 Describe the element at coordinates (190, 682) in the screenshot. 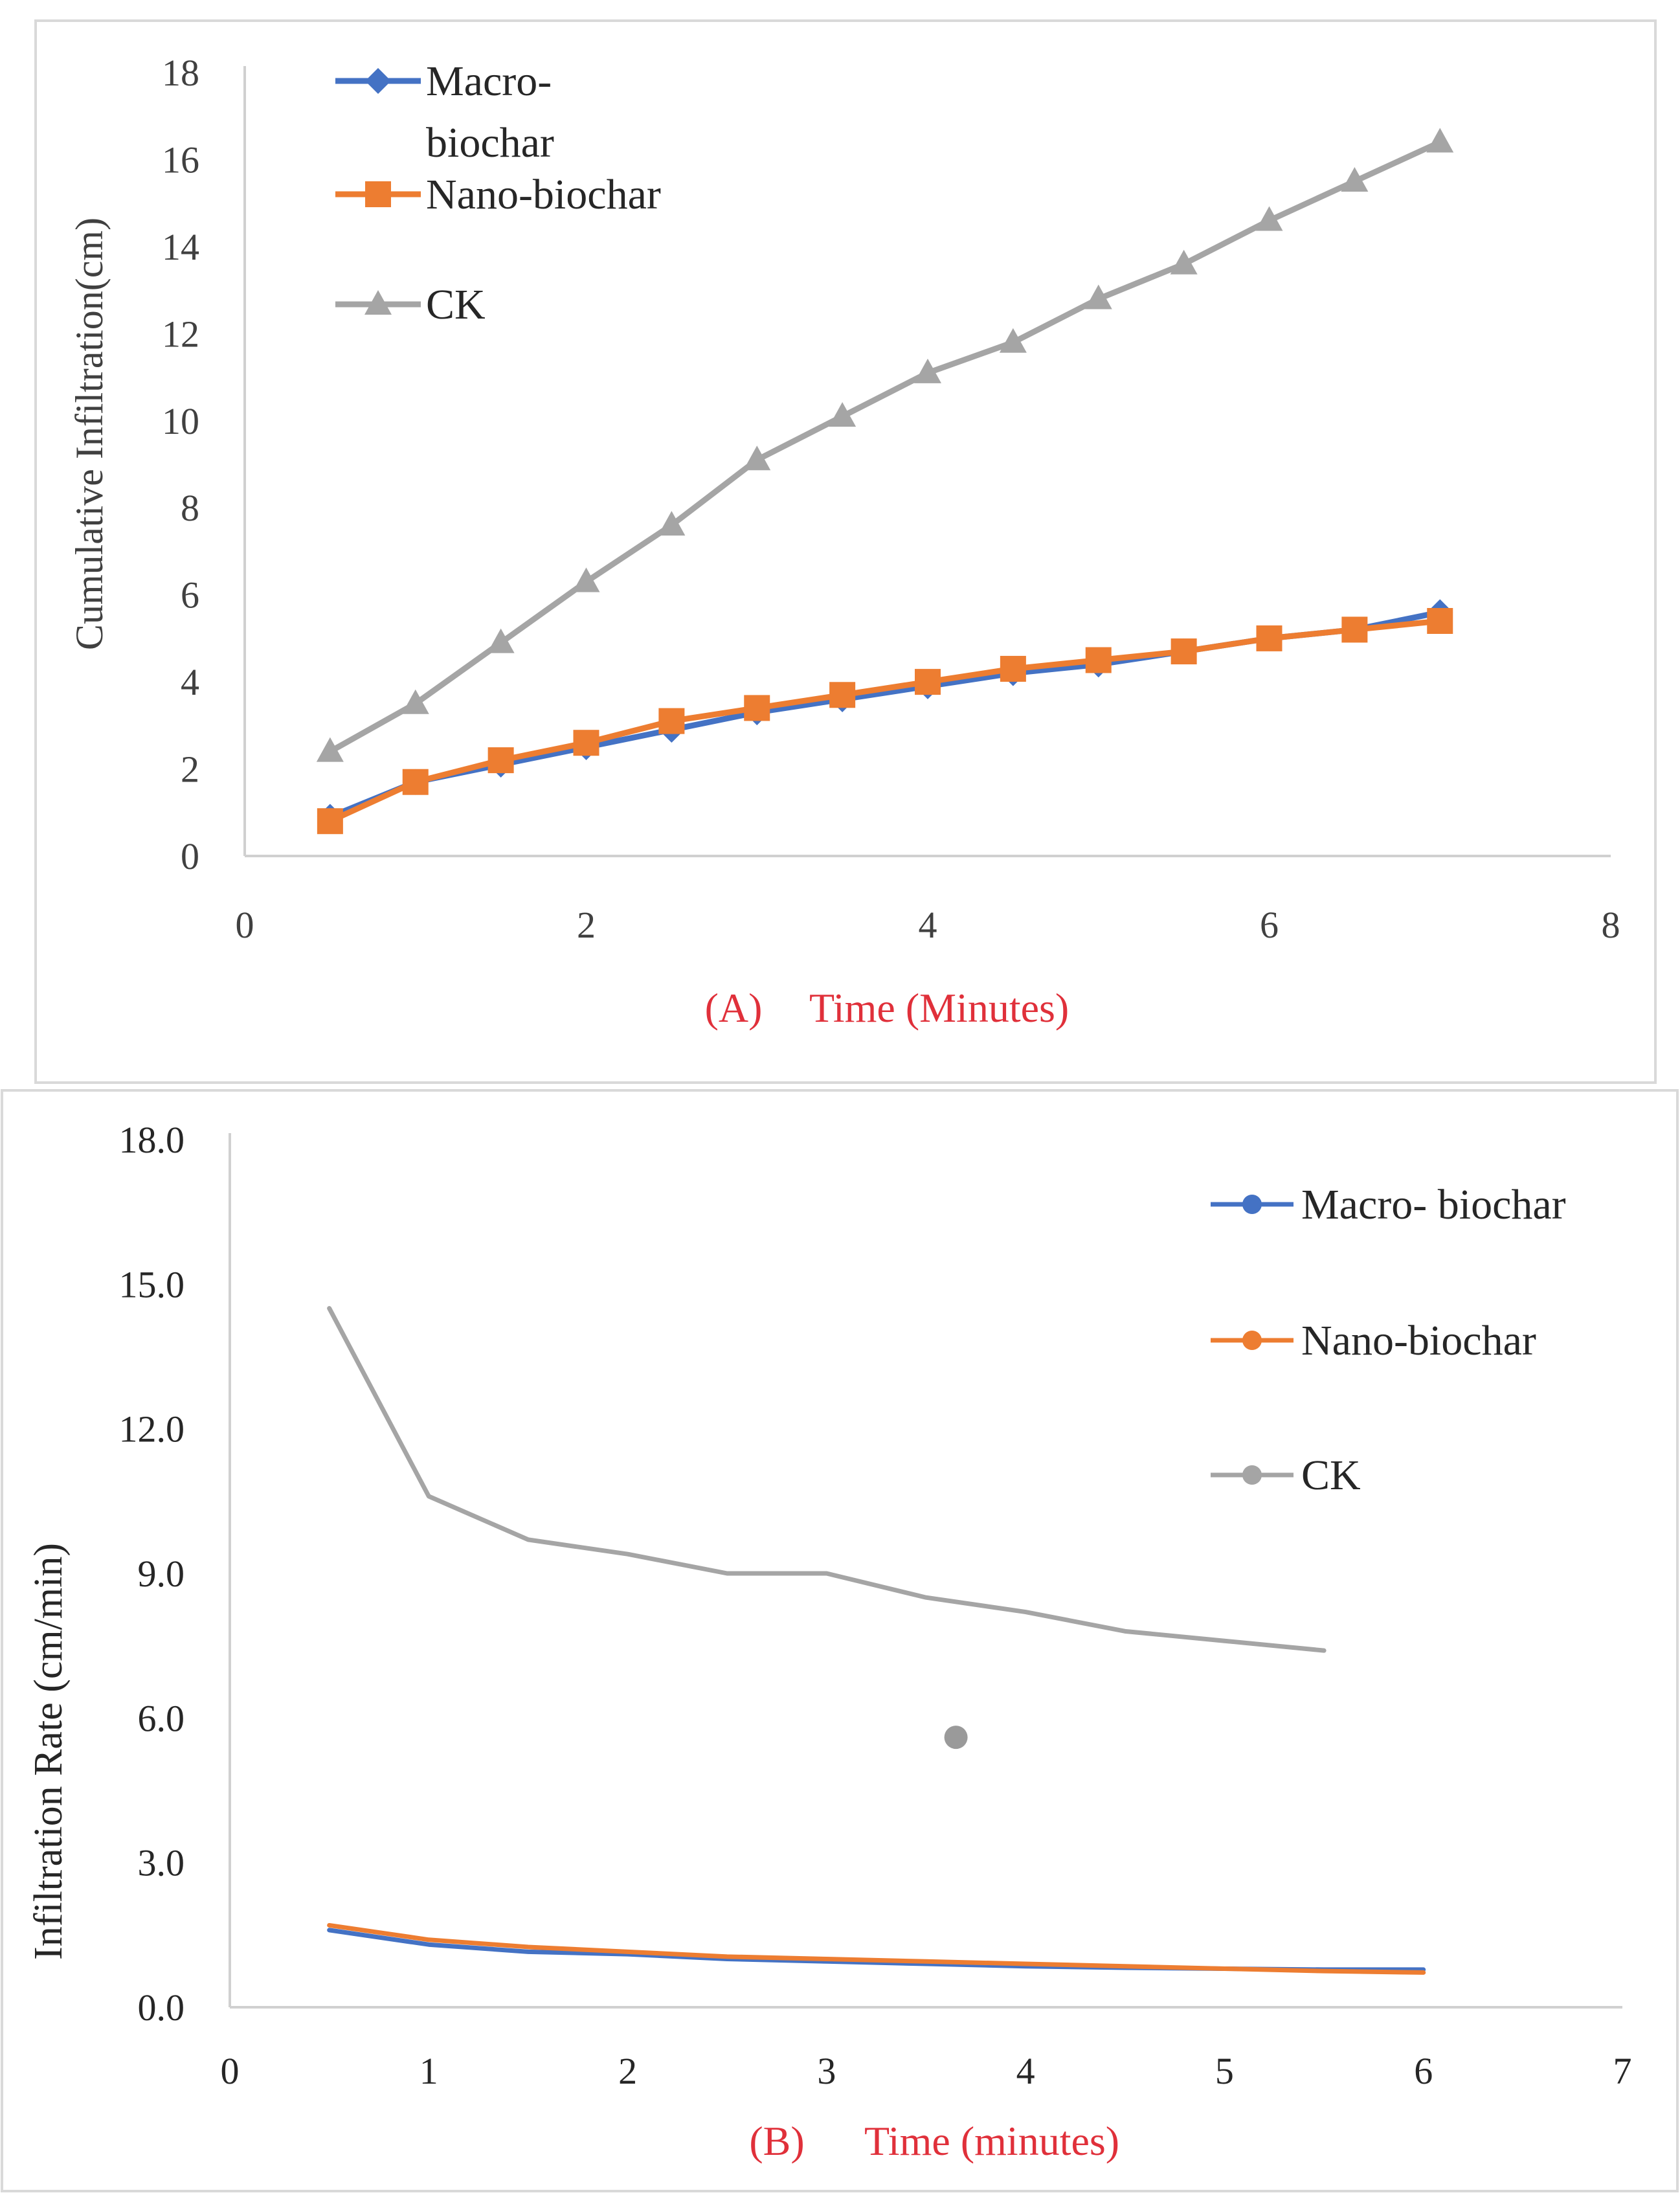

I see `chart-a-y-tick-label: 4` at that location.